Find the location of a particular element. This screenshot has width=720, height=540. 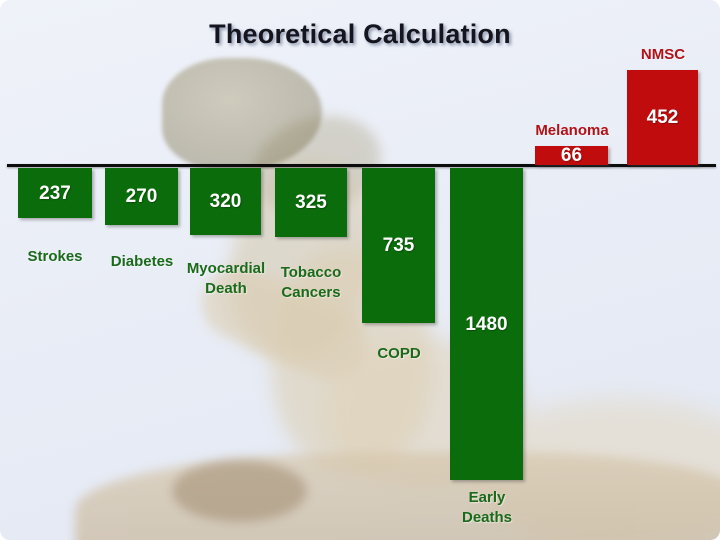

bar-label-melanoma: Melanoma is located at coordinates (572, 130).